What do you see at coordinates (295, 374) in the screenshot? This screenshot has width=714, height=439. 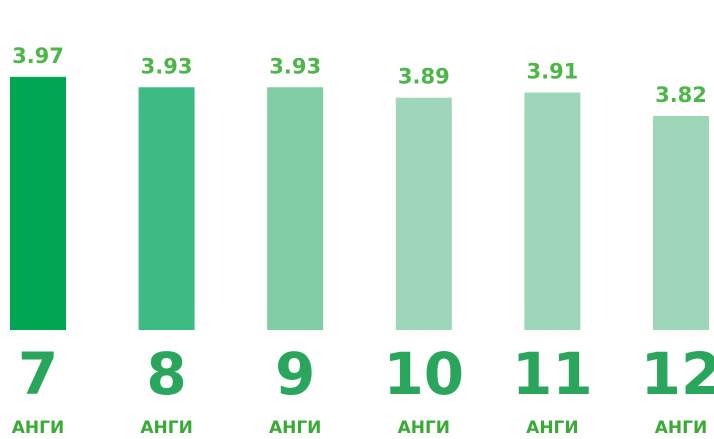 I see `grade-number: 9` at bounding box center [295, 374].